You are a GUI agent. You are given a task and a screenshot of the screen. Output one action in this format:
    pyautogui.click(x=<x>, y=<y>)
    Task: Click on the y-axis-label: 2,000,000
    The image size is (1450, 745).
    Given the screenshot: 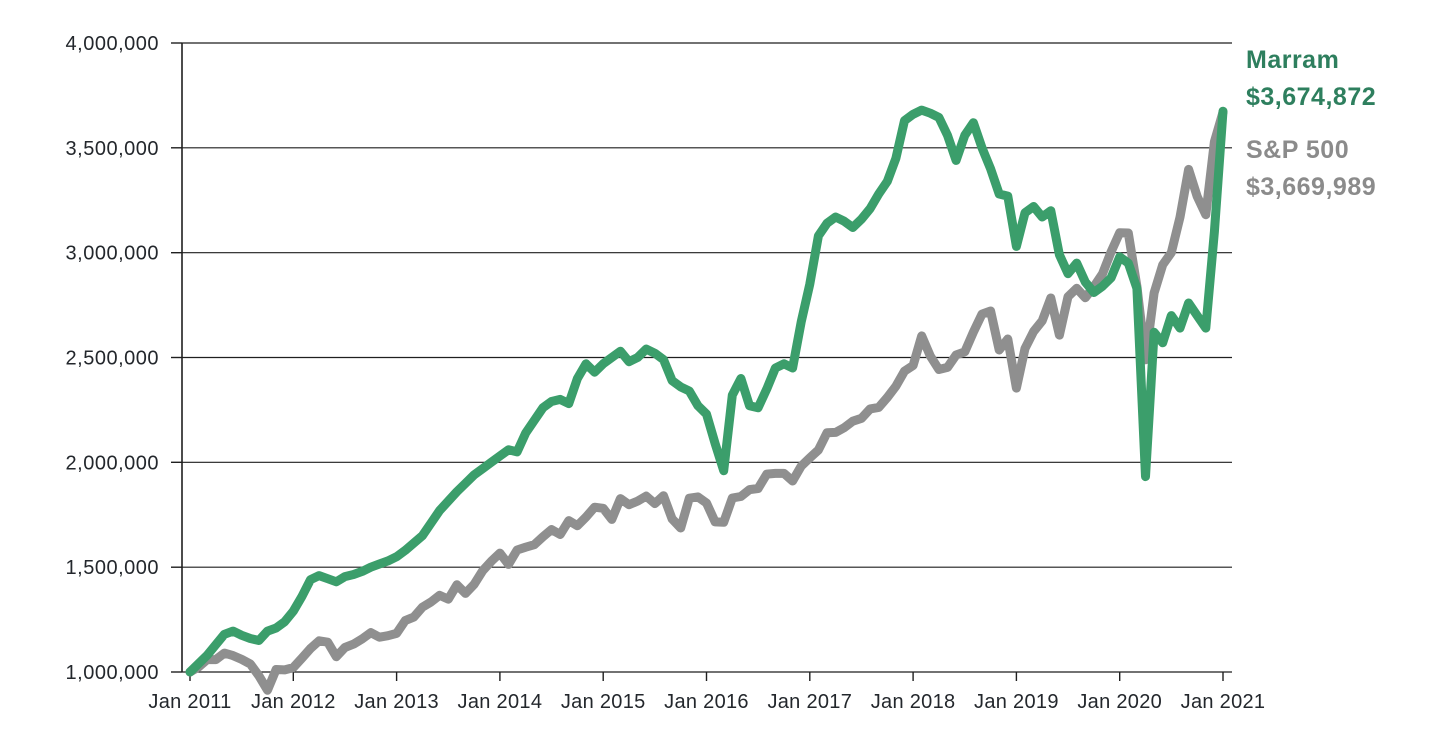 What is the action you would take?
    pyautogui.click(x=112, y=463)
    